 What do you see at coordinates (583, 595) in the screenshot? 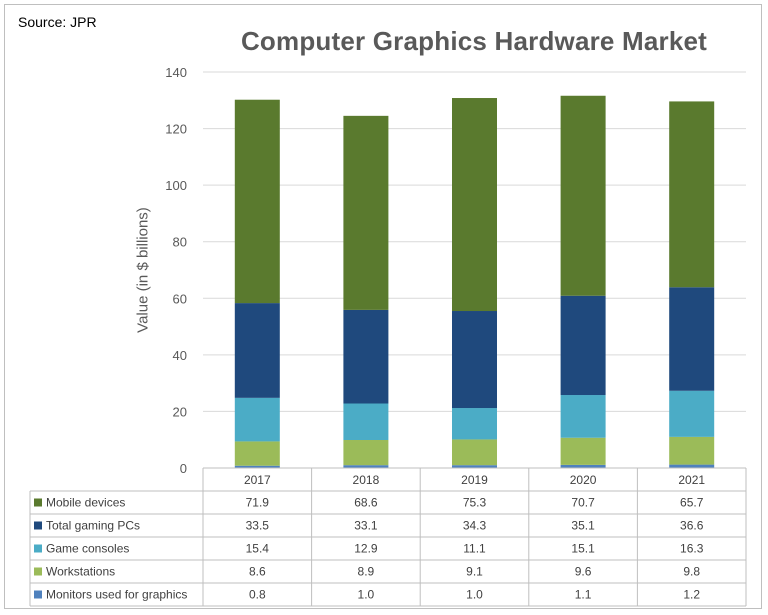
I see `data-label: 1.1` at bounding box center [583, 595].